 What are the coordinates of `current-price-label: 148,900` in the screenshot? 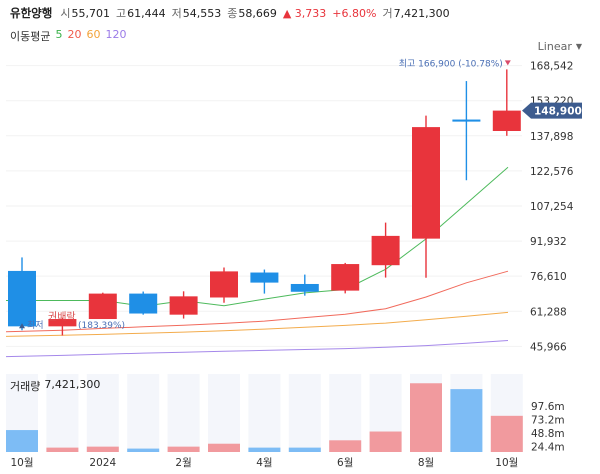 It's located at (558, 112).